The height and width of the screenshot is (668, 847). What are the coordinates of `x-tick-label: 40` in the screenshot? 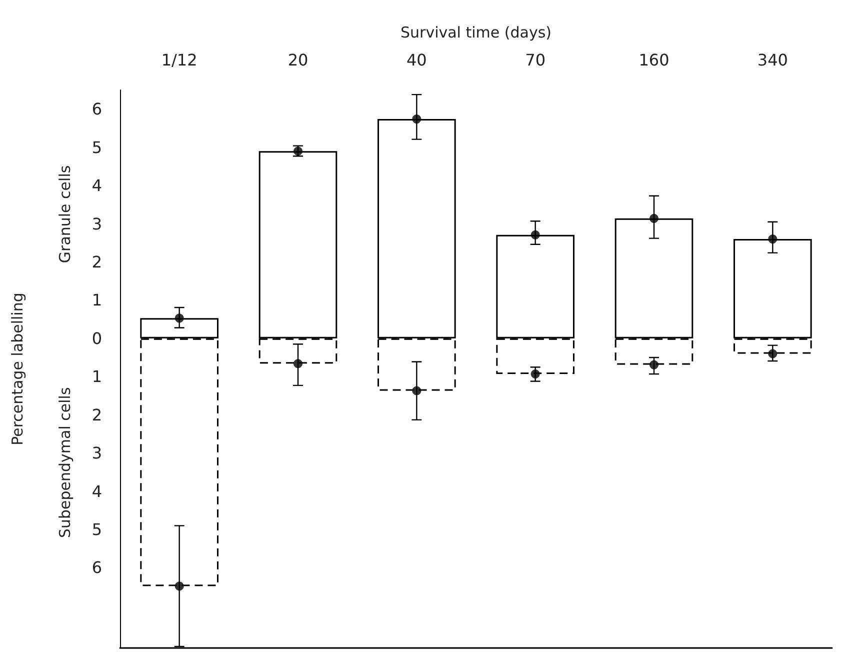 It's located at (416, 60).